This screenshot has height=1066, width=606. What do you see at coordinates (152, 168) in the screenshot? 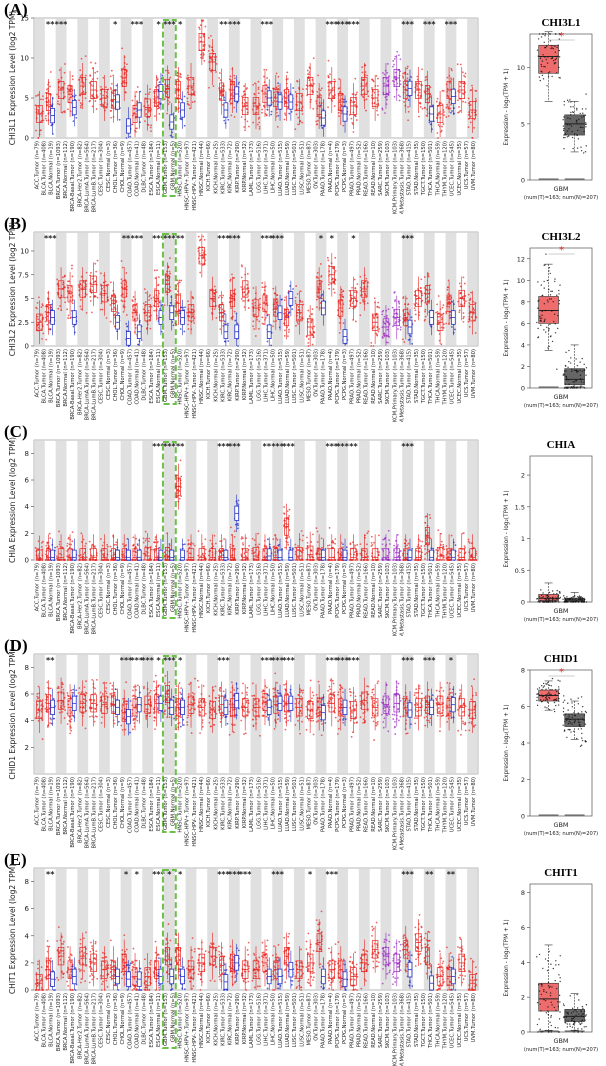
I see `x-tick-label: ESCA.Tumor (n=184)` at bounding box center [152, 168].